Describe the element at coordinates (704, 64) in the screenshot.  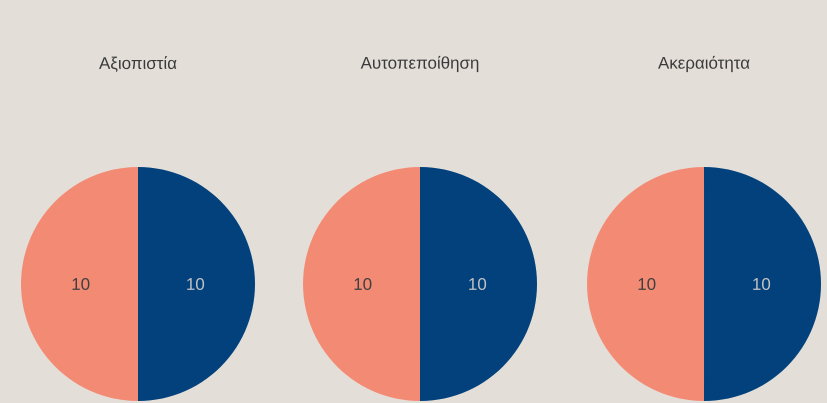
I see `chart-title: Ακεραιότητα` at that location.